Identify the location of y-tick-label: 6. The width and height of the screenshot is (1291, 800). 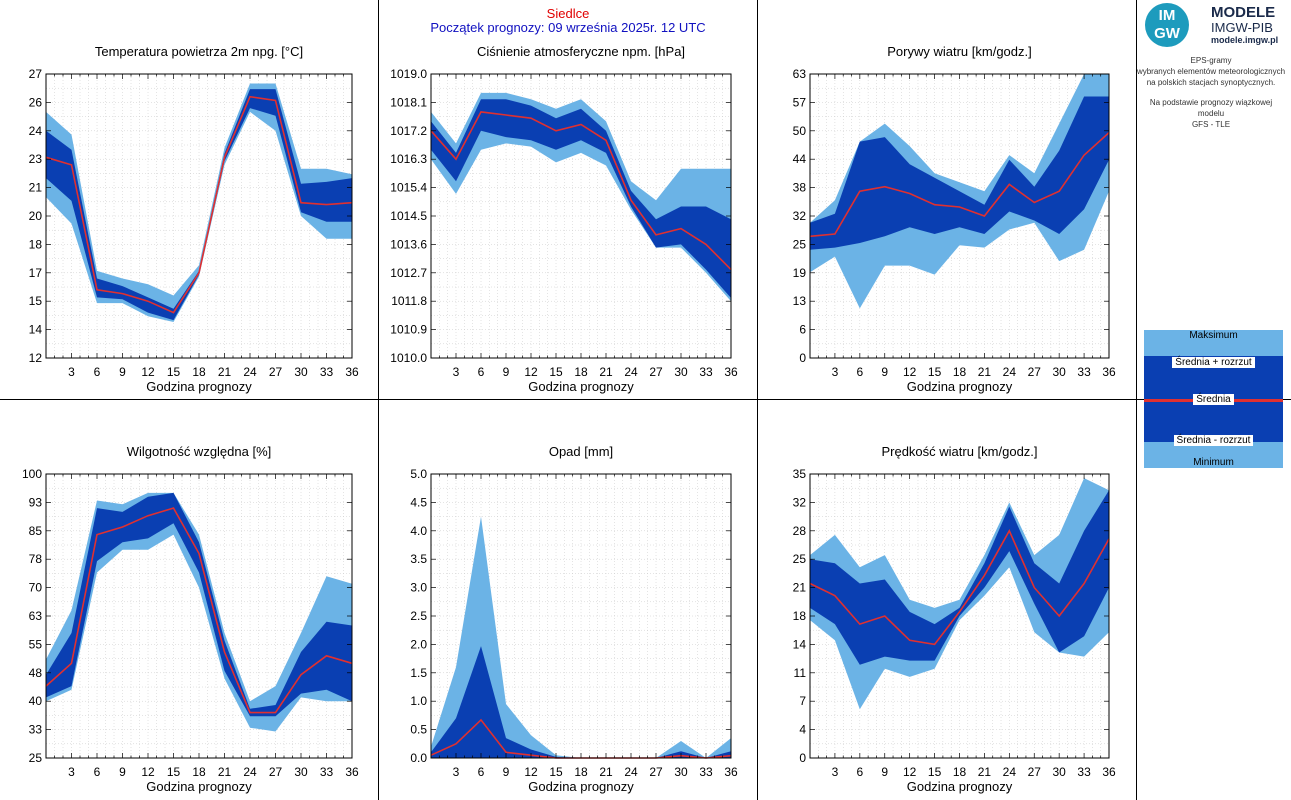
(802, 330).